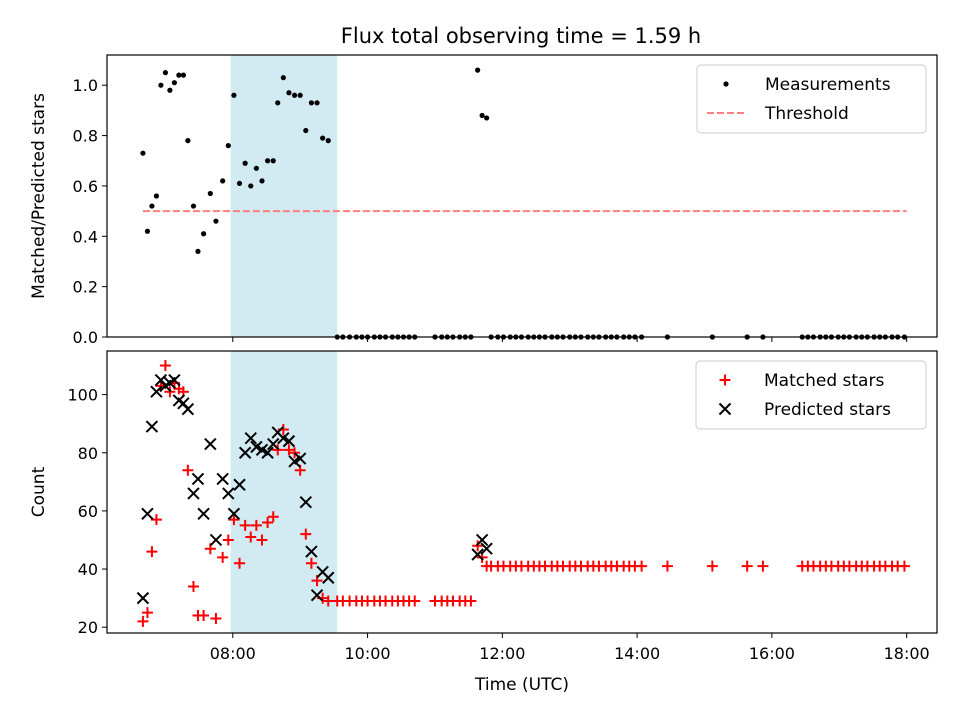 The image size is (960, 720). Describe the element at coordinates (39, 491) in the screenshot. I see `y-axis-label: Count` at that location.